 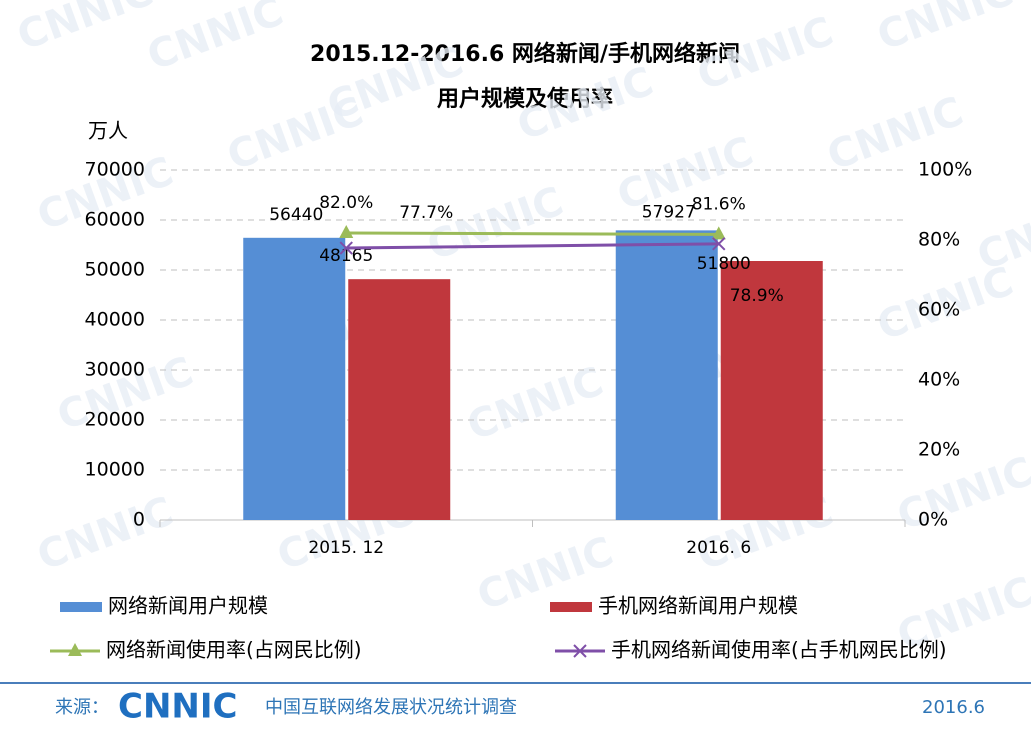 I want to click on source-prefix: 来源：, so click(x=82, y=707).